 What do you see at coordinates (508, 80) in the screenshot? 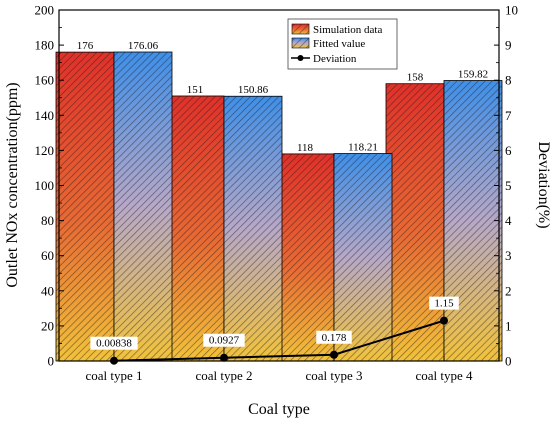
I see `y2-tick-label-8: 8` at bounding box center [508, 80].